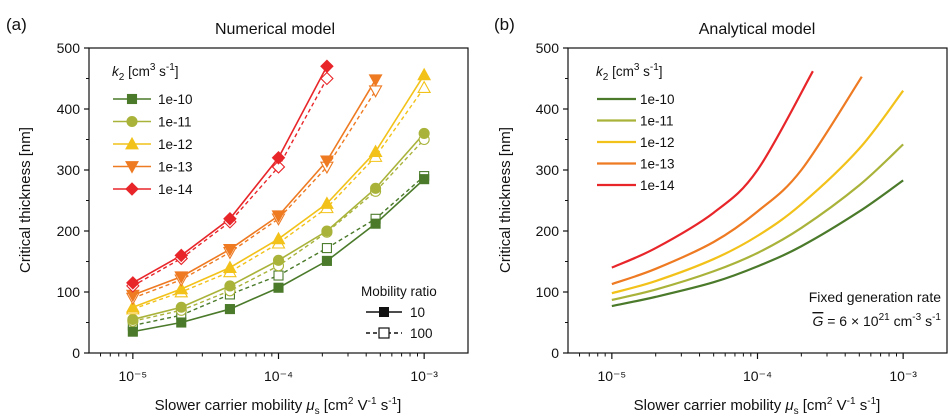  I want to click on mobility-legend-dashed: 100, so click(399, 333).